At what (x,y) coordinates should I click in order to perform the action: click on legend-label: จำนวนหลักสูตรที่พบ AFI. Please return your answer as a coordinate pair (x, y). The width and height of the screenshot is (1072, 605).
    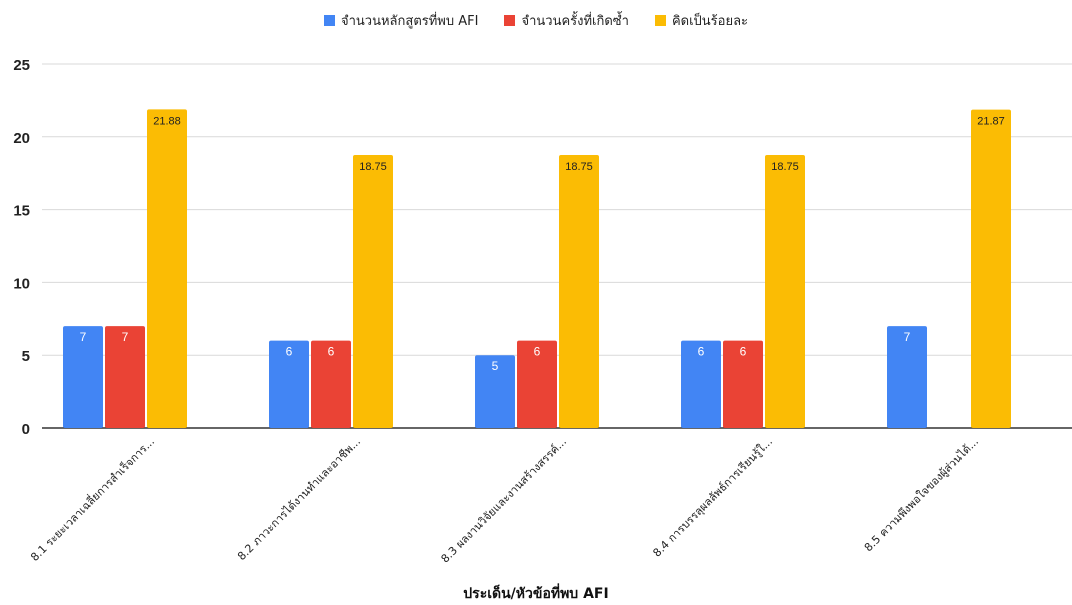
    Looking at the image, I should click on (409, 21).